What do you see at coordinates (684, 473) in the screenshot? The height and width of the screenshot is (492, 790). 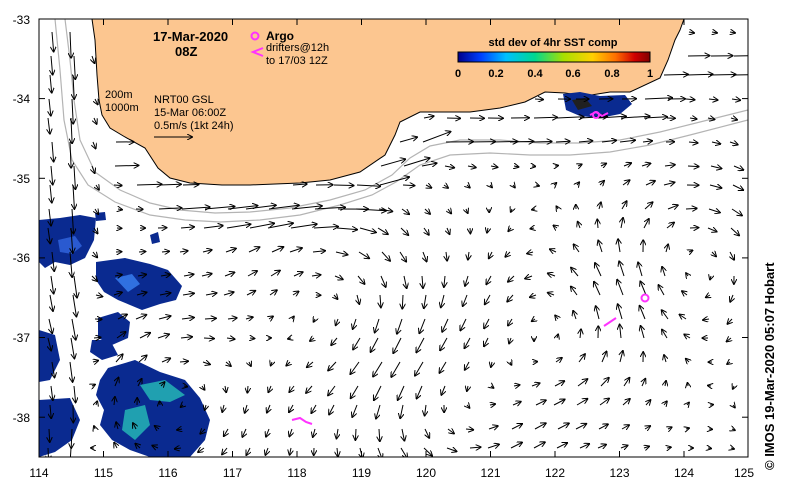 I see `x-tick-label: 124` at bounding box center [684, 473].